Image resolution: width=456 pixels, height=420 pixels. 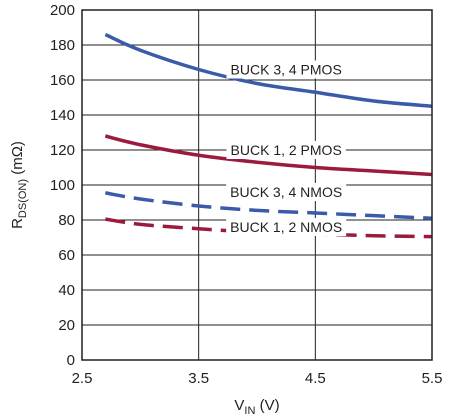 I want to click on x-tick-label: 3.5, so click(x=198, y=378).